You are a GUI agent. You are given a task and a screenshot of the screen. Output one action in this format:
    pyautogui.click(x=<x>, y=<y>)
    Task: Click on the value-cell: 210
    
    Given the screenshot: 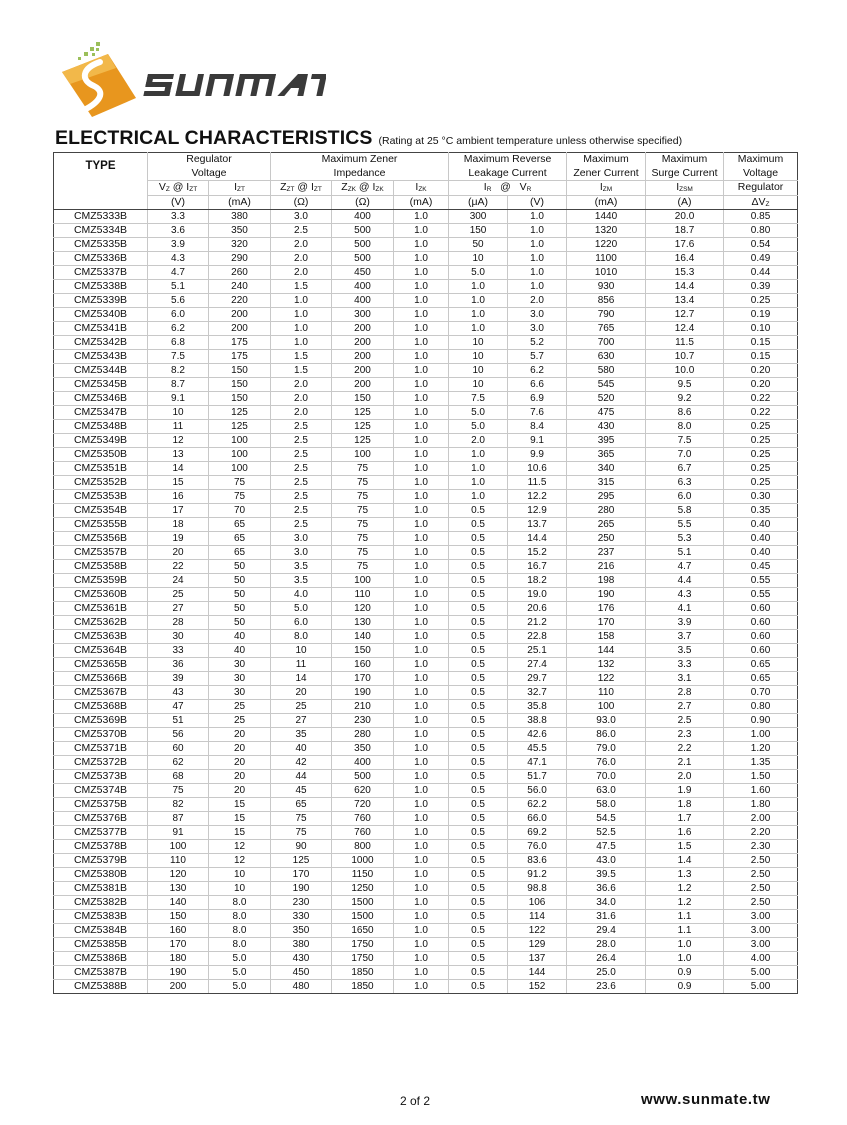 What is the action you would take?
    pyautogui.click(x=362, y=706)
    